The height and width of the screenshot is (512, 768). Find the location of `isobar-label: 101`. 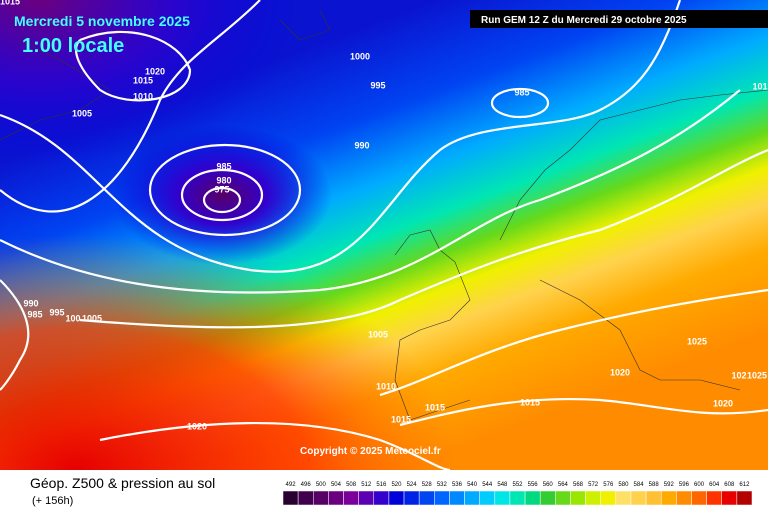

isobar-label: 101 is located at coordinates (759, 86).